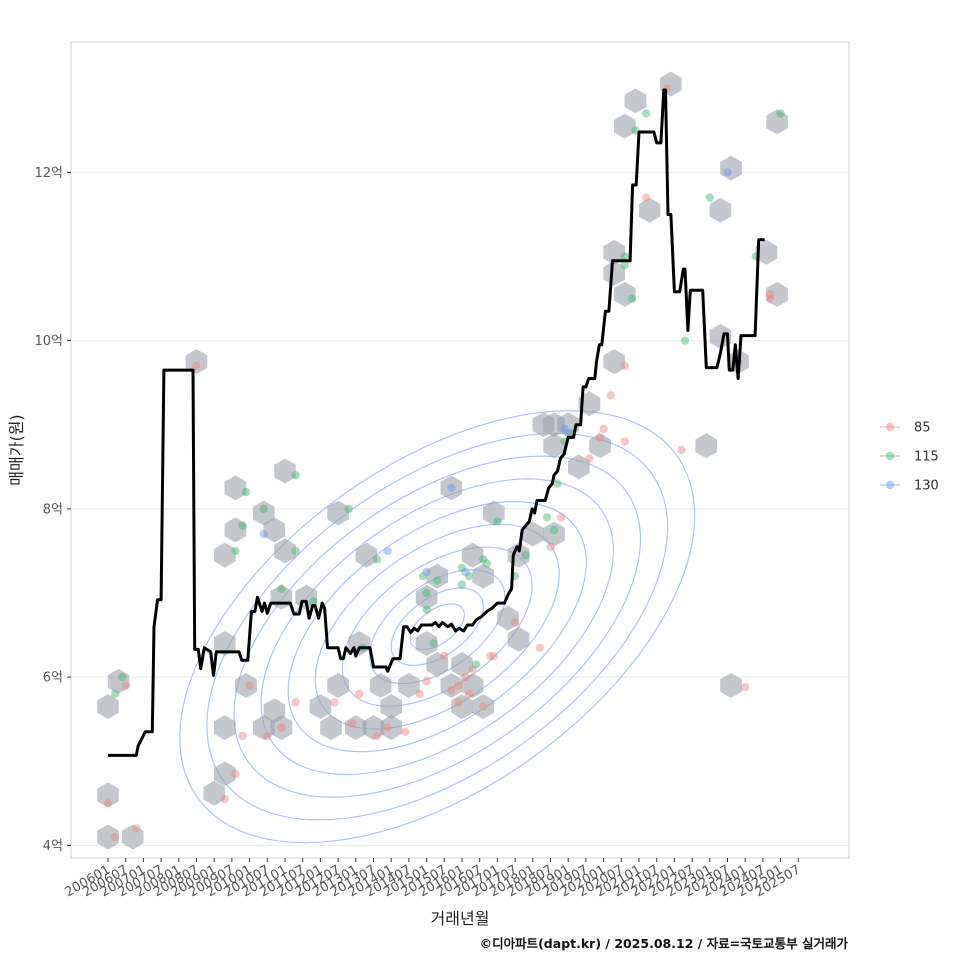  Describe the element at coordinates (926, 457) in the screenshot. I see `legend-label: 115` at that location.